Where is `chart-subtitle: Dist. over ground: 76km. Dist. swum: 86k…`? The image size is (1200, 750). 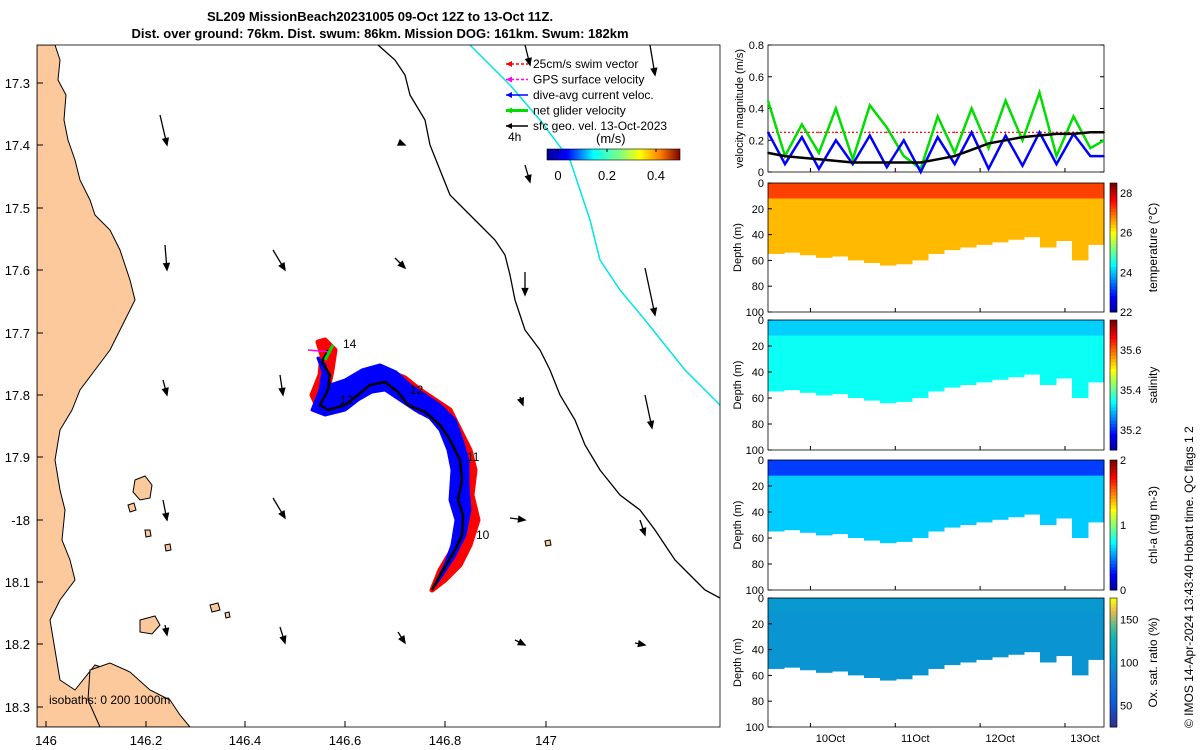
chart-subtitle: Dist. over ground: 76km. Dist. swum: 86k… is located at coordinates (380, 33).